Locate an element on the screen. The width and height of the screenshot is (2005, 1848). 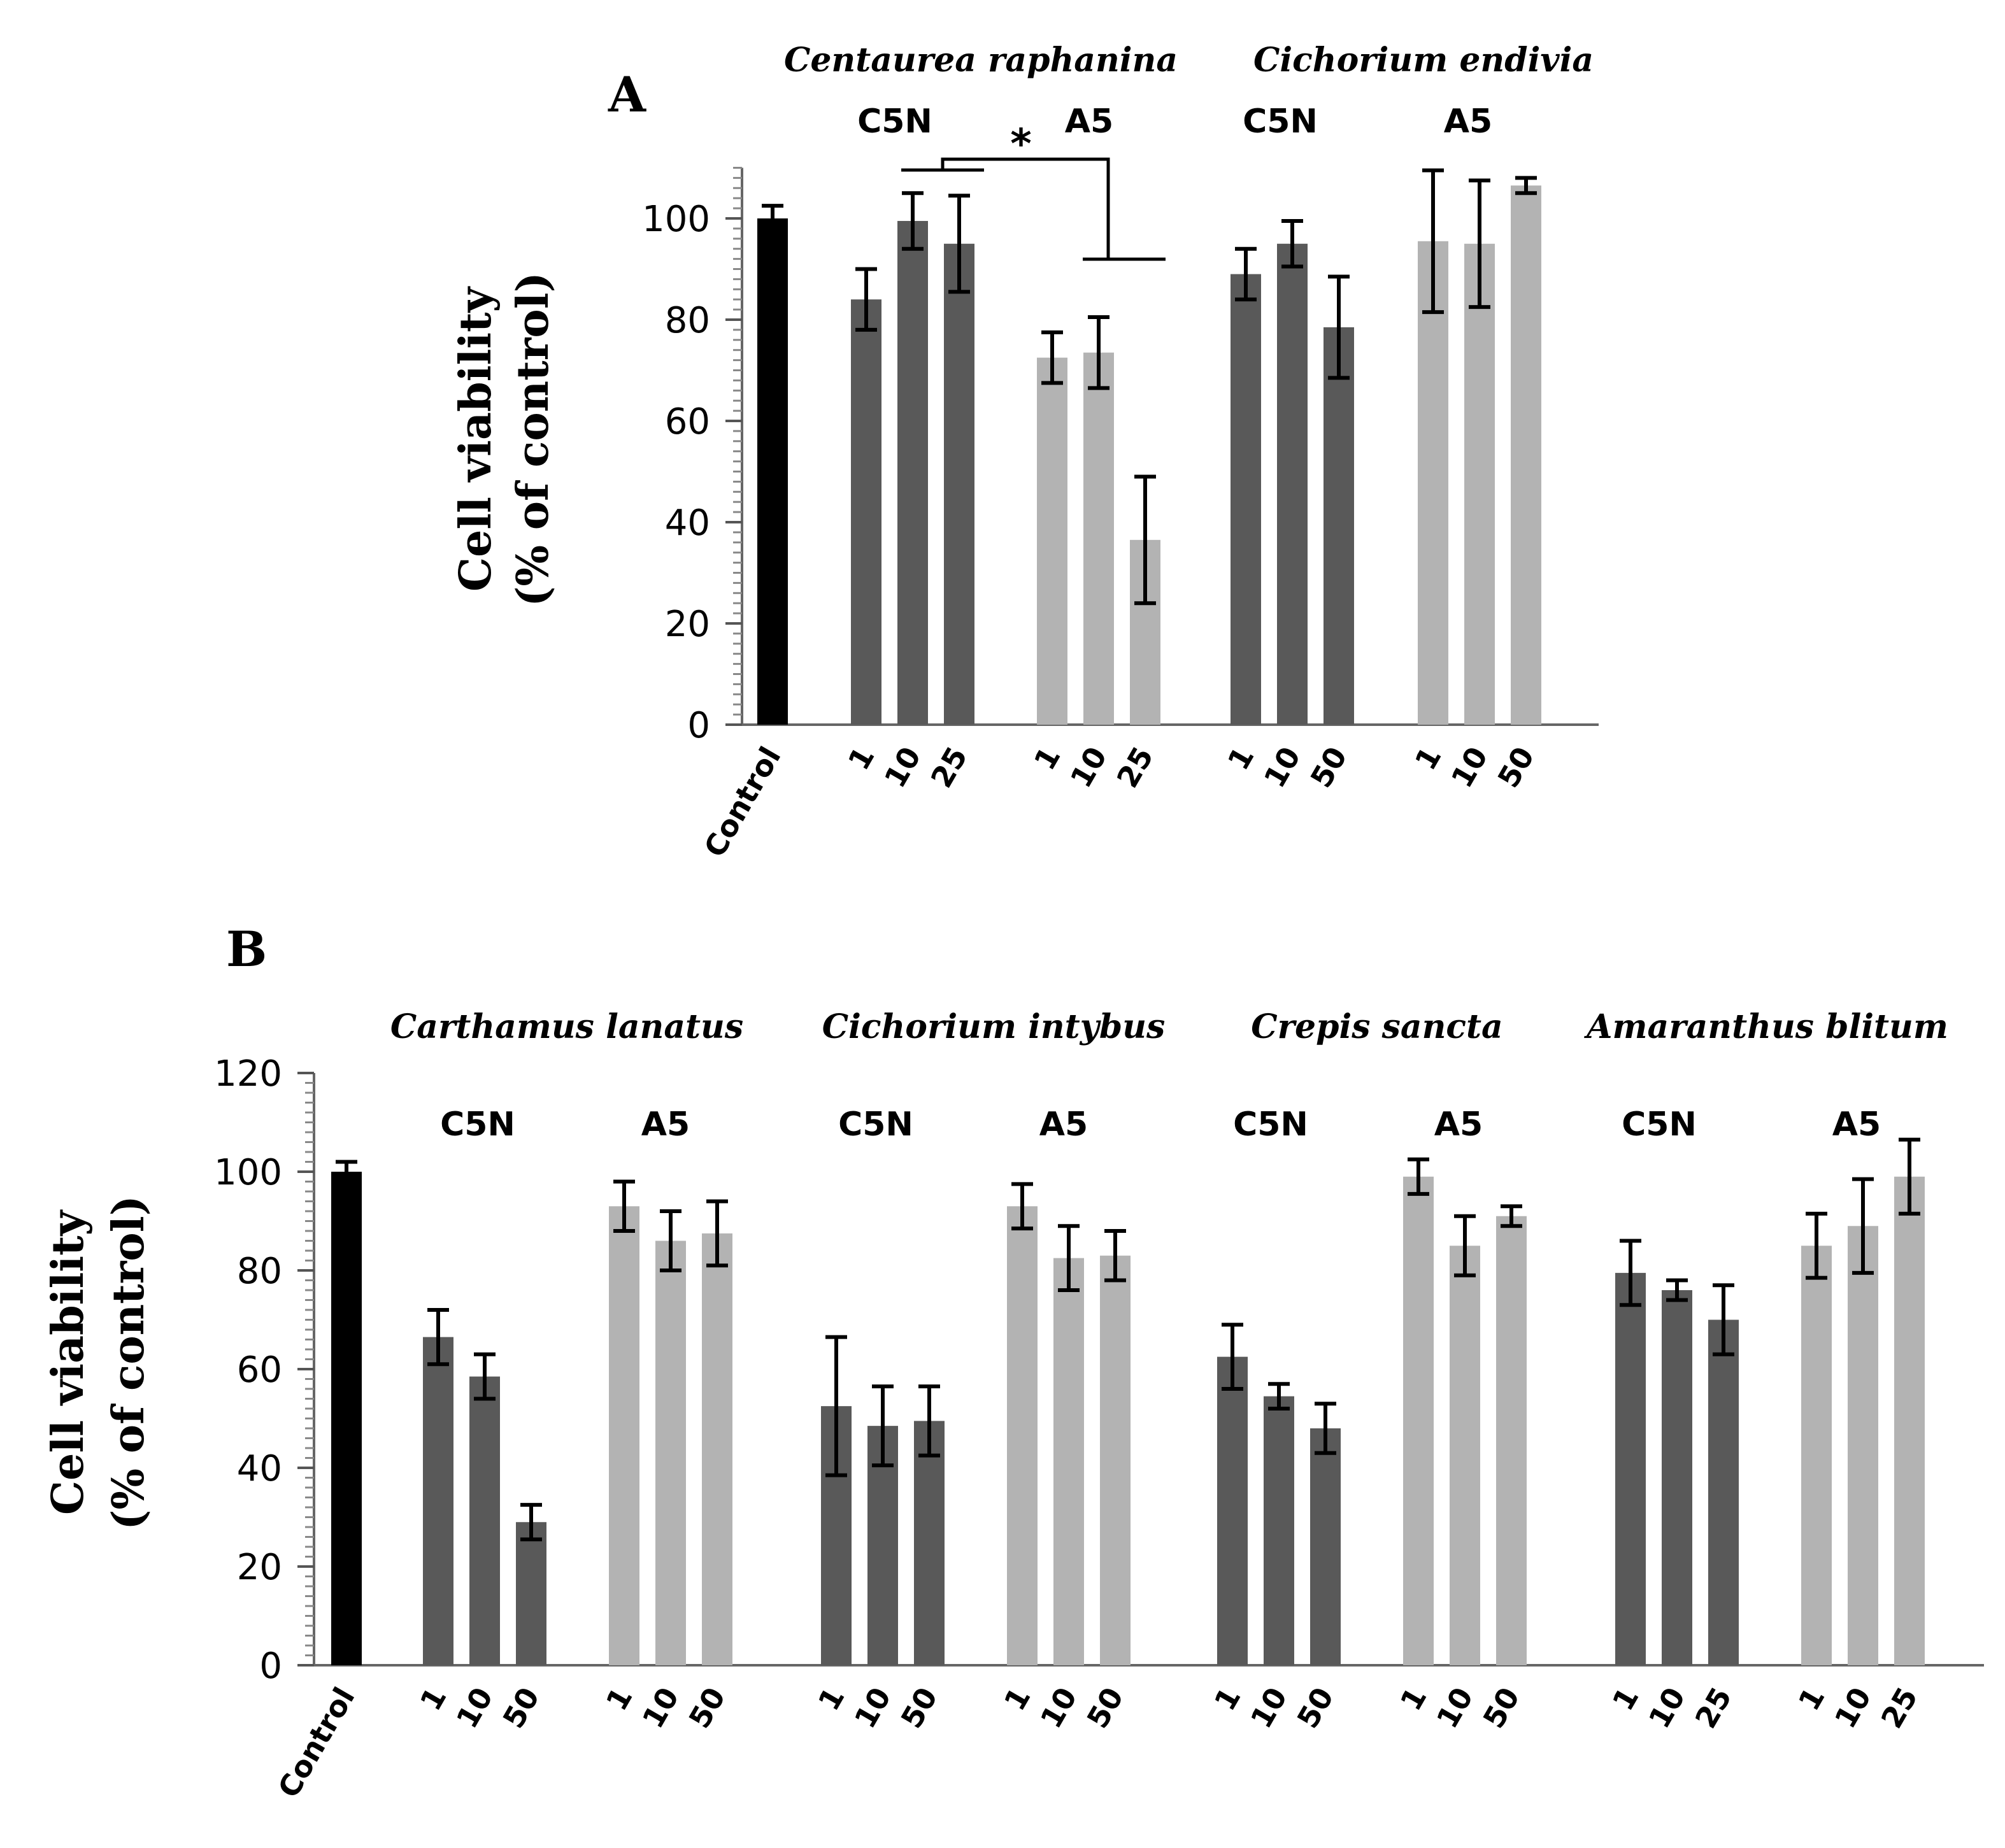
panel-a-y-tick-label: 0 is located at coordinates (698, 726).